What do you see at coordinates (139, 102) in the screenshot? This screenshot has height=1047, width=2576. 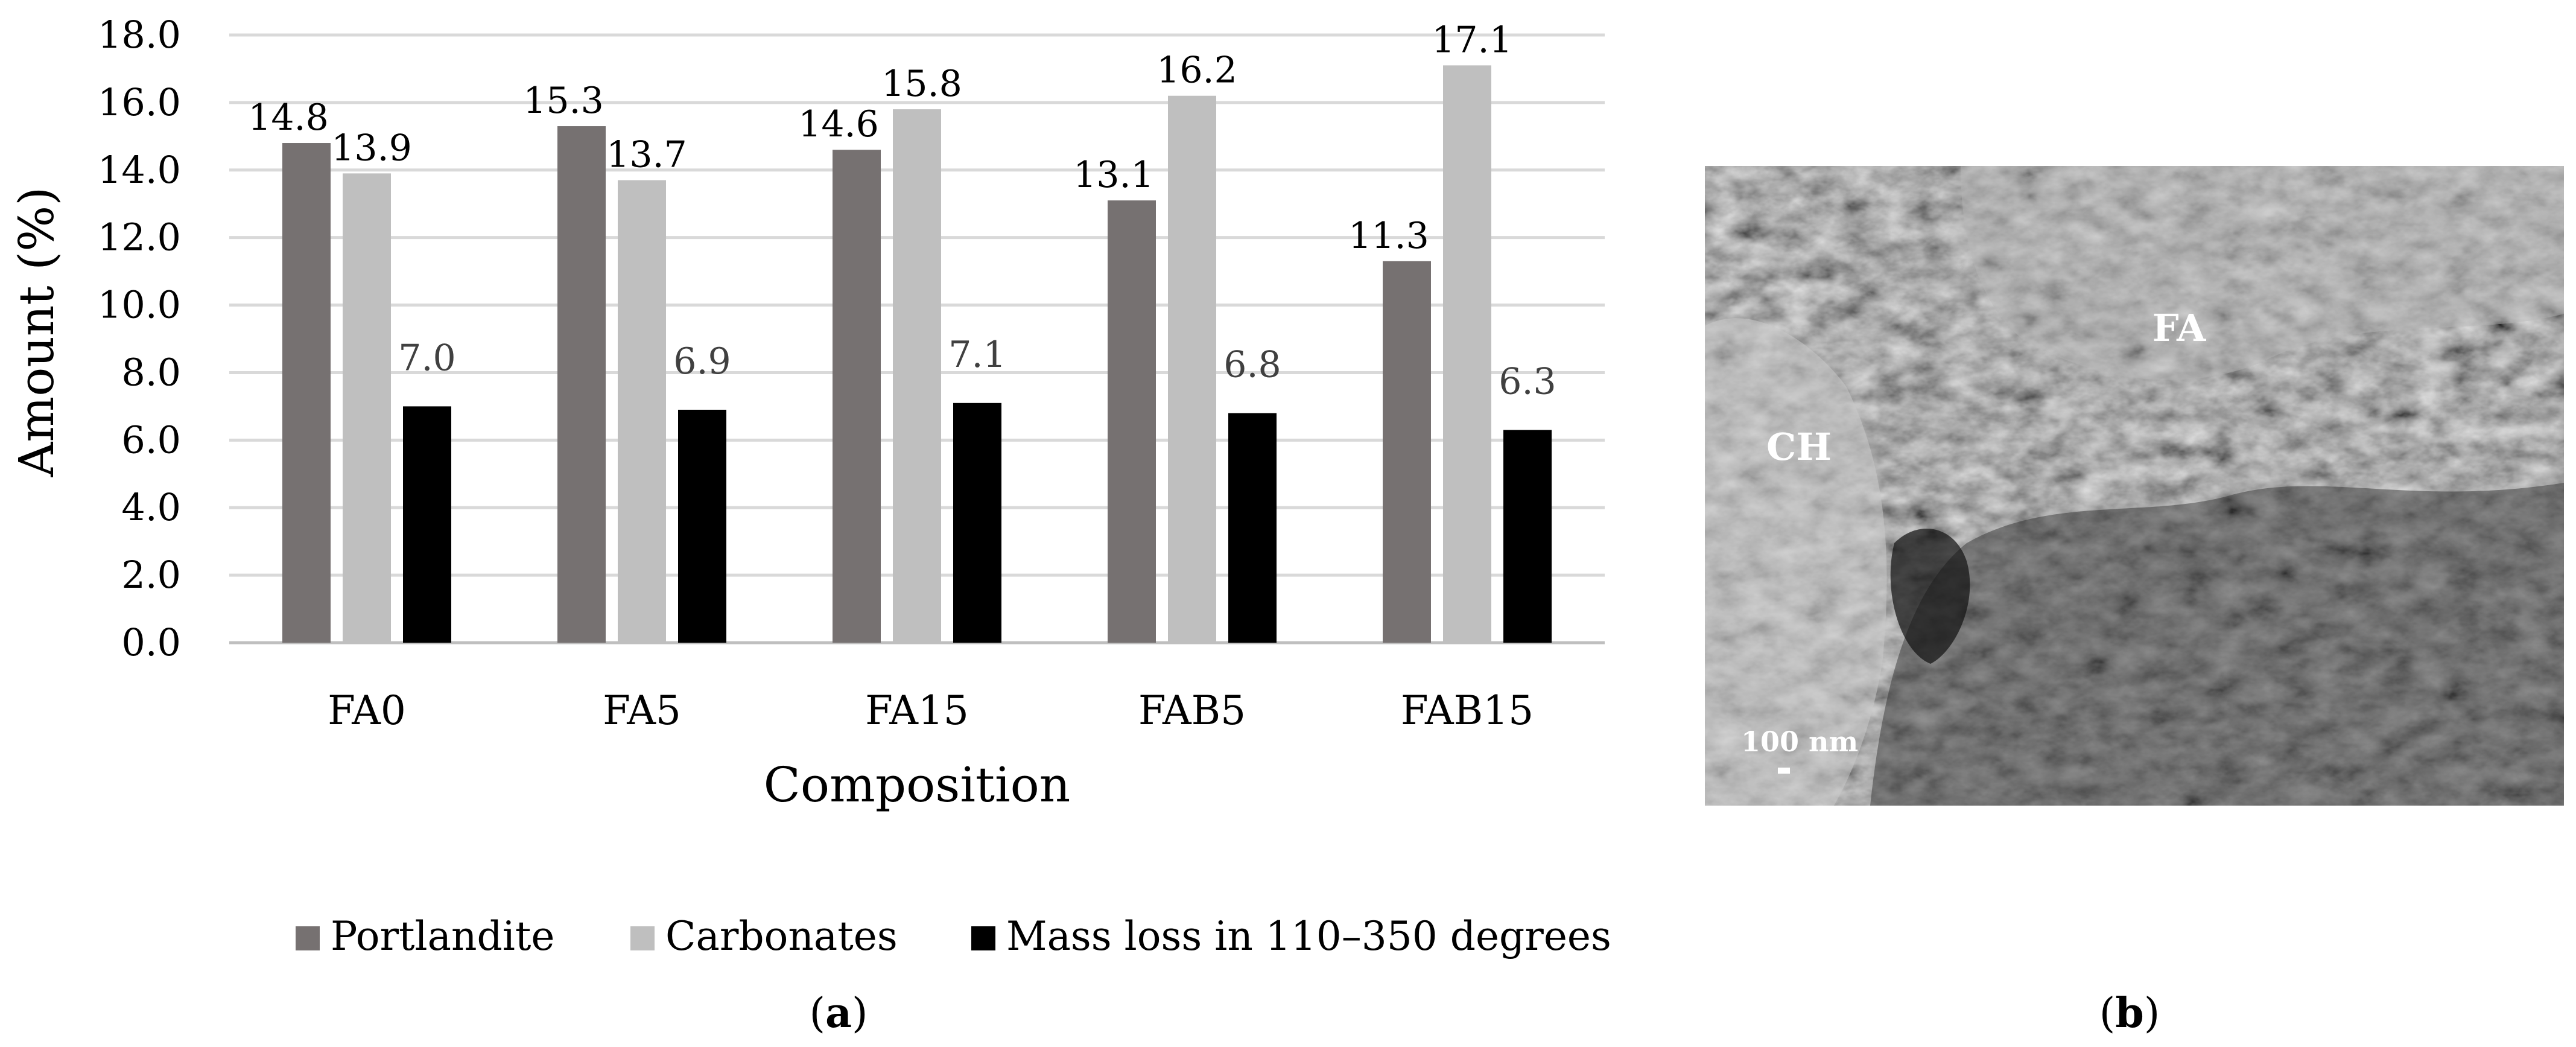 I see `y-tick-label: 16.0` at bounding box center [139, 102].